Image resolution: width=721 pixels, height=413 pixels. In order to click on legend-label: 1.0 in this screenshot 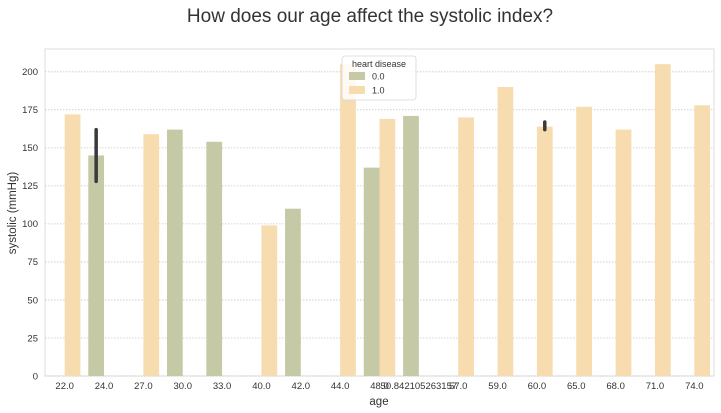, I will do `click(378, 91)`.